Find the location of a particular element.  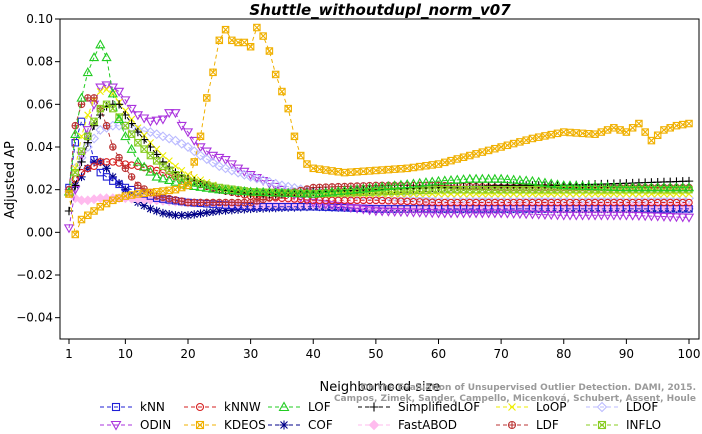

x-axis-label: Neighborhood size is located at coordinates (380, 387).